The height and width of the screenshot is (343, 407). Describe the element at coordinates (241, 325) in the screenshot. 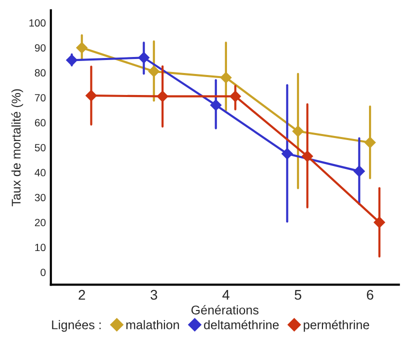

I see `legend-label: deltaméthrine` at that location.